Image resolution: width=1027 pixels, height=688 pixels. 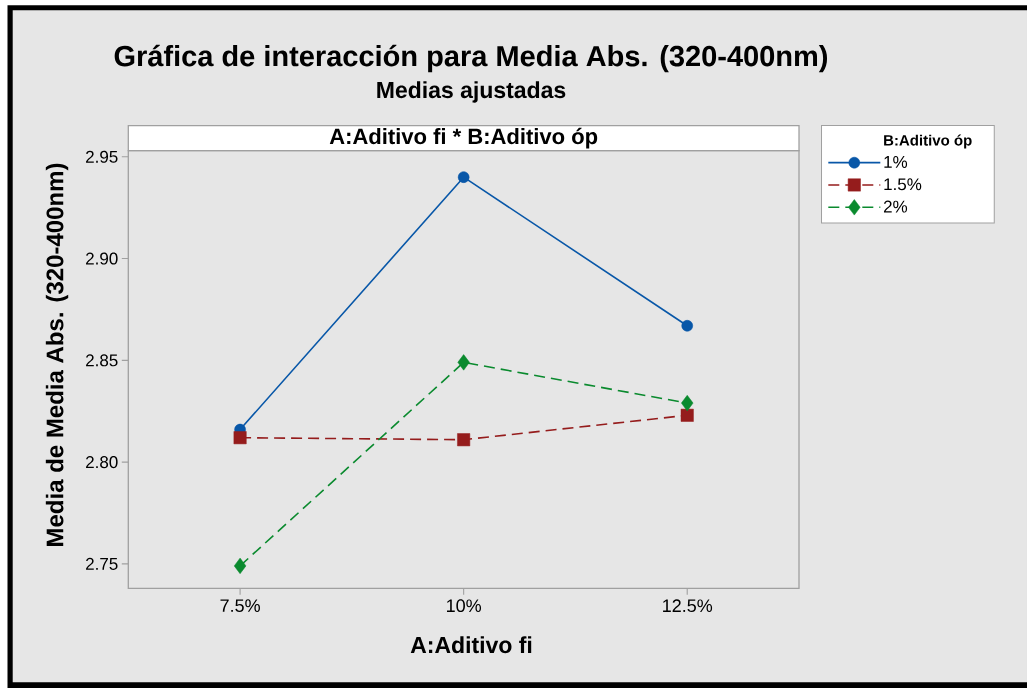 I want to click on y-tick-label: 2.80, so click(x=102, y=462).